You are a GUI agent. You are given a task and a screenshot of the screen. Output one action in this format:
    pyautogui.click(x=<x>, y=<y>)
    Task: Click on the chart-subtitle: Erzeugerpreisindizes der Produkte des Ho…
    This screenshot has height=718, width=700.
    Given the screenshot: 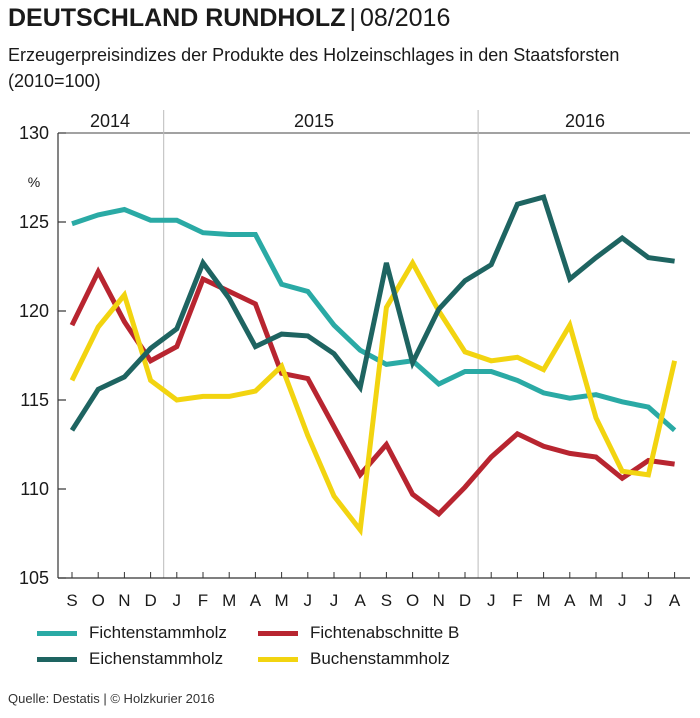 What is the action you would take?
    pyautogui.click(x=314, y=68)
    